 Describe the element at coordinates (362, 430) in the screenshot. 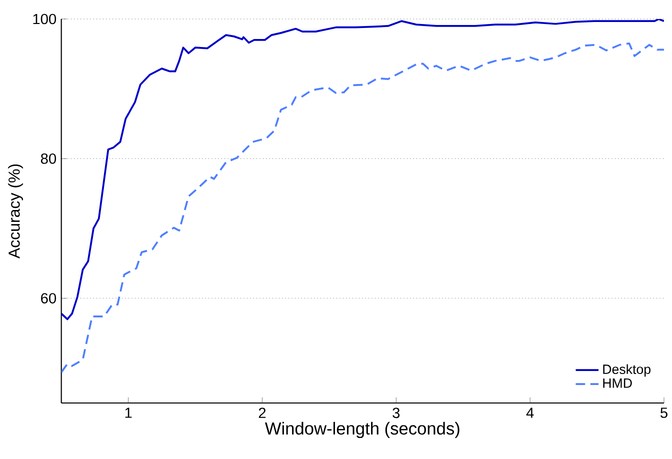

I see `x-axis-title: Window-length (seconds)` at that location.